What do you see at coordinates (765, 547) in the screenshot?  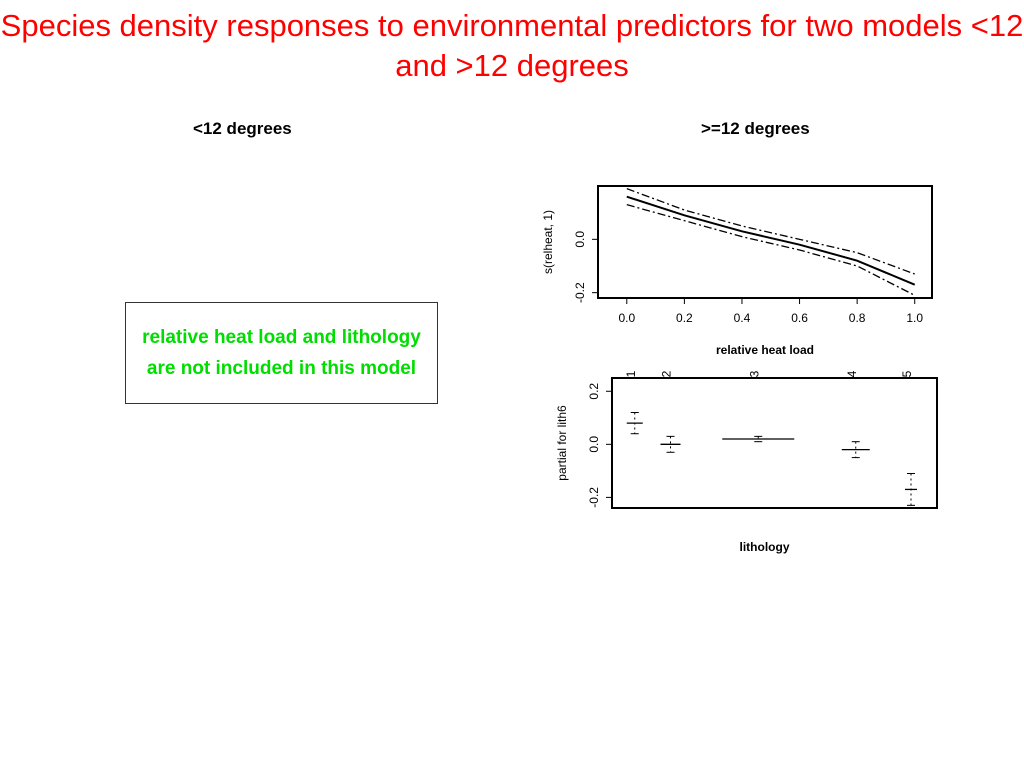 I see `x-axis-label: lithology` at bounding box center [765, 547].